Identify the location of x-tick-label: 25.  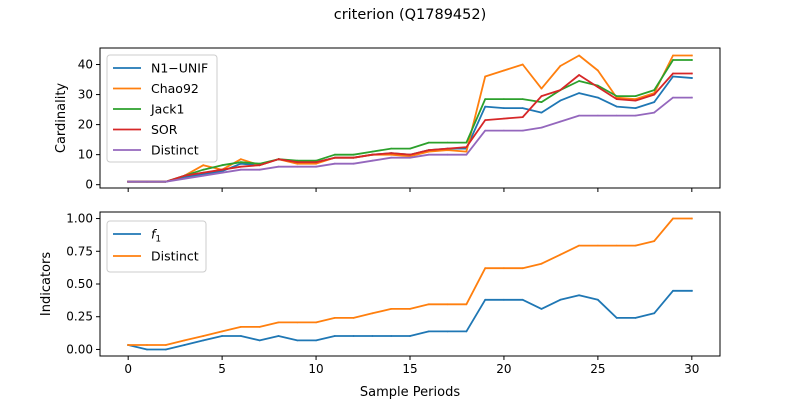
(597, 369).